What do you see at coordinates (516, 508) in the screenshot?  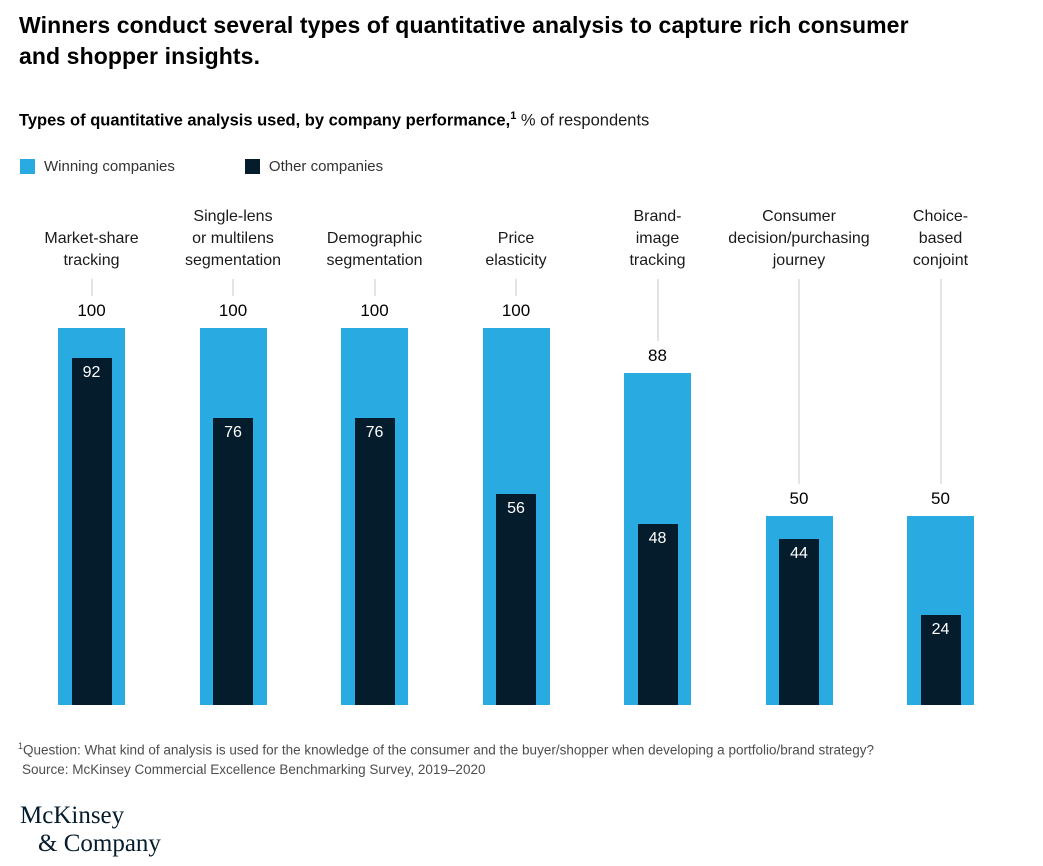 I see `other-value-label: 56` at bounding box center [516, 508].